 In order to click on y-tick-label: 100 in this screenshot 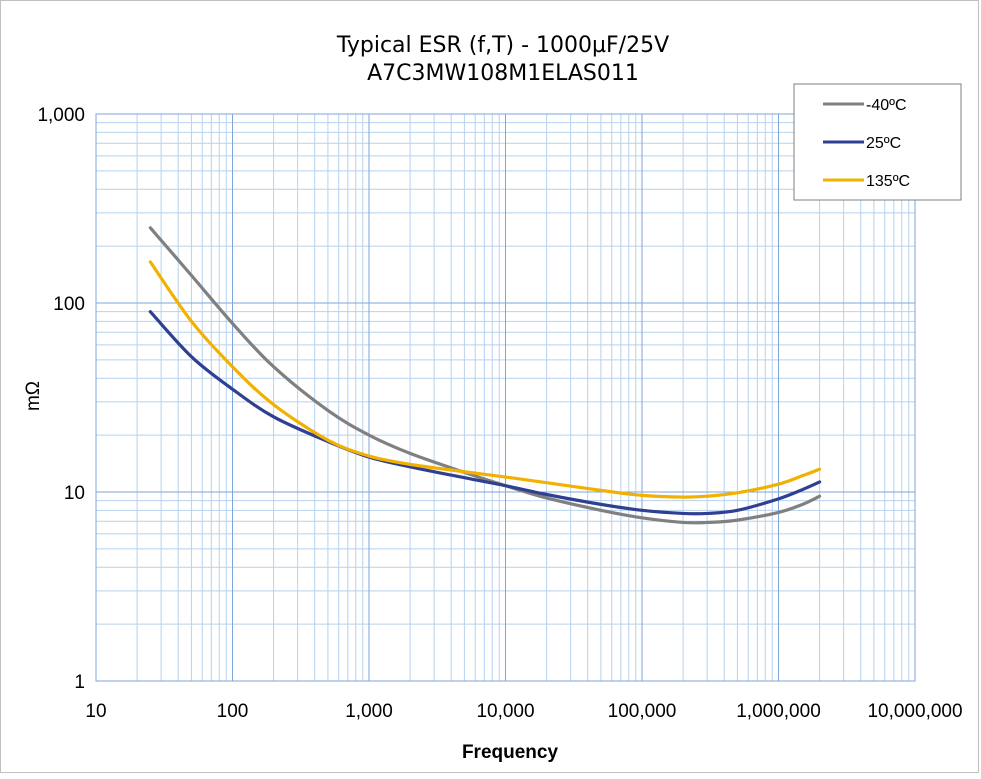, I will do `click(69, 304)`.